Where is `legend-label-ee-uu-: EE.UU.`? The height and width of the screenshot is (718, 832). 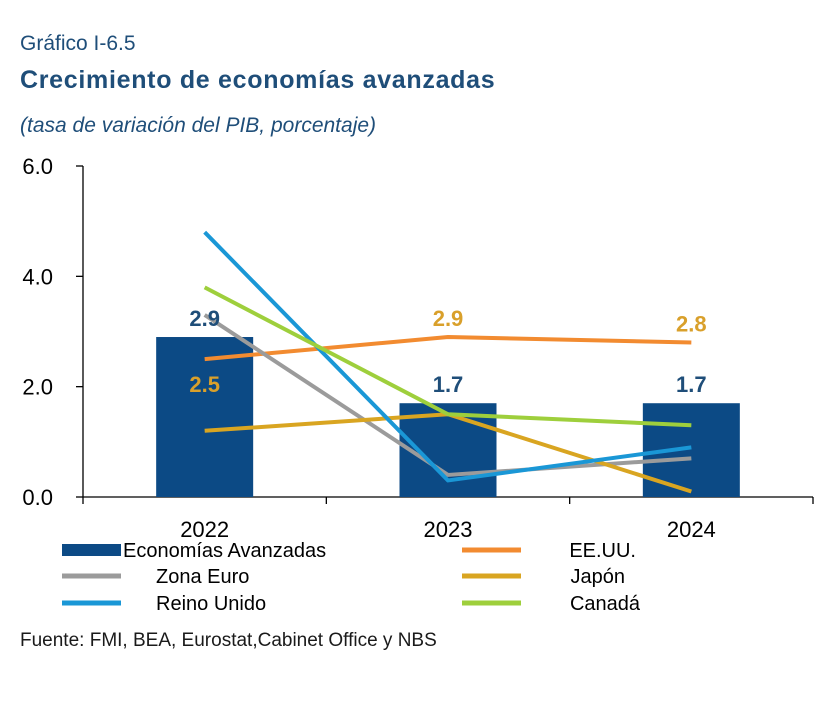
legend-label-ee-uu-: EE.UU. is located at coordinates (602, 551).